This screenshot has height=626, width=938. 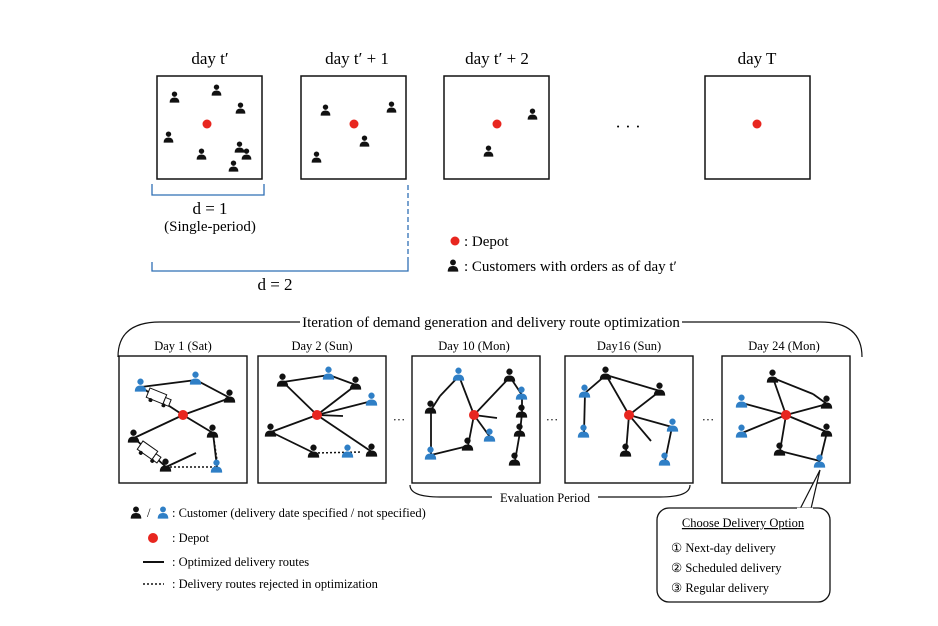 What do you see at coordinates (183, 346) in the screenshot?
I see `bottom-panel-label-1: Day 1 (Sat)` at bounding box center [183, 346].